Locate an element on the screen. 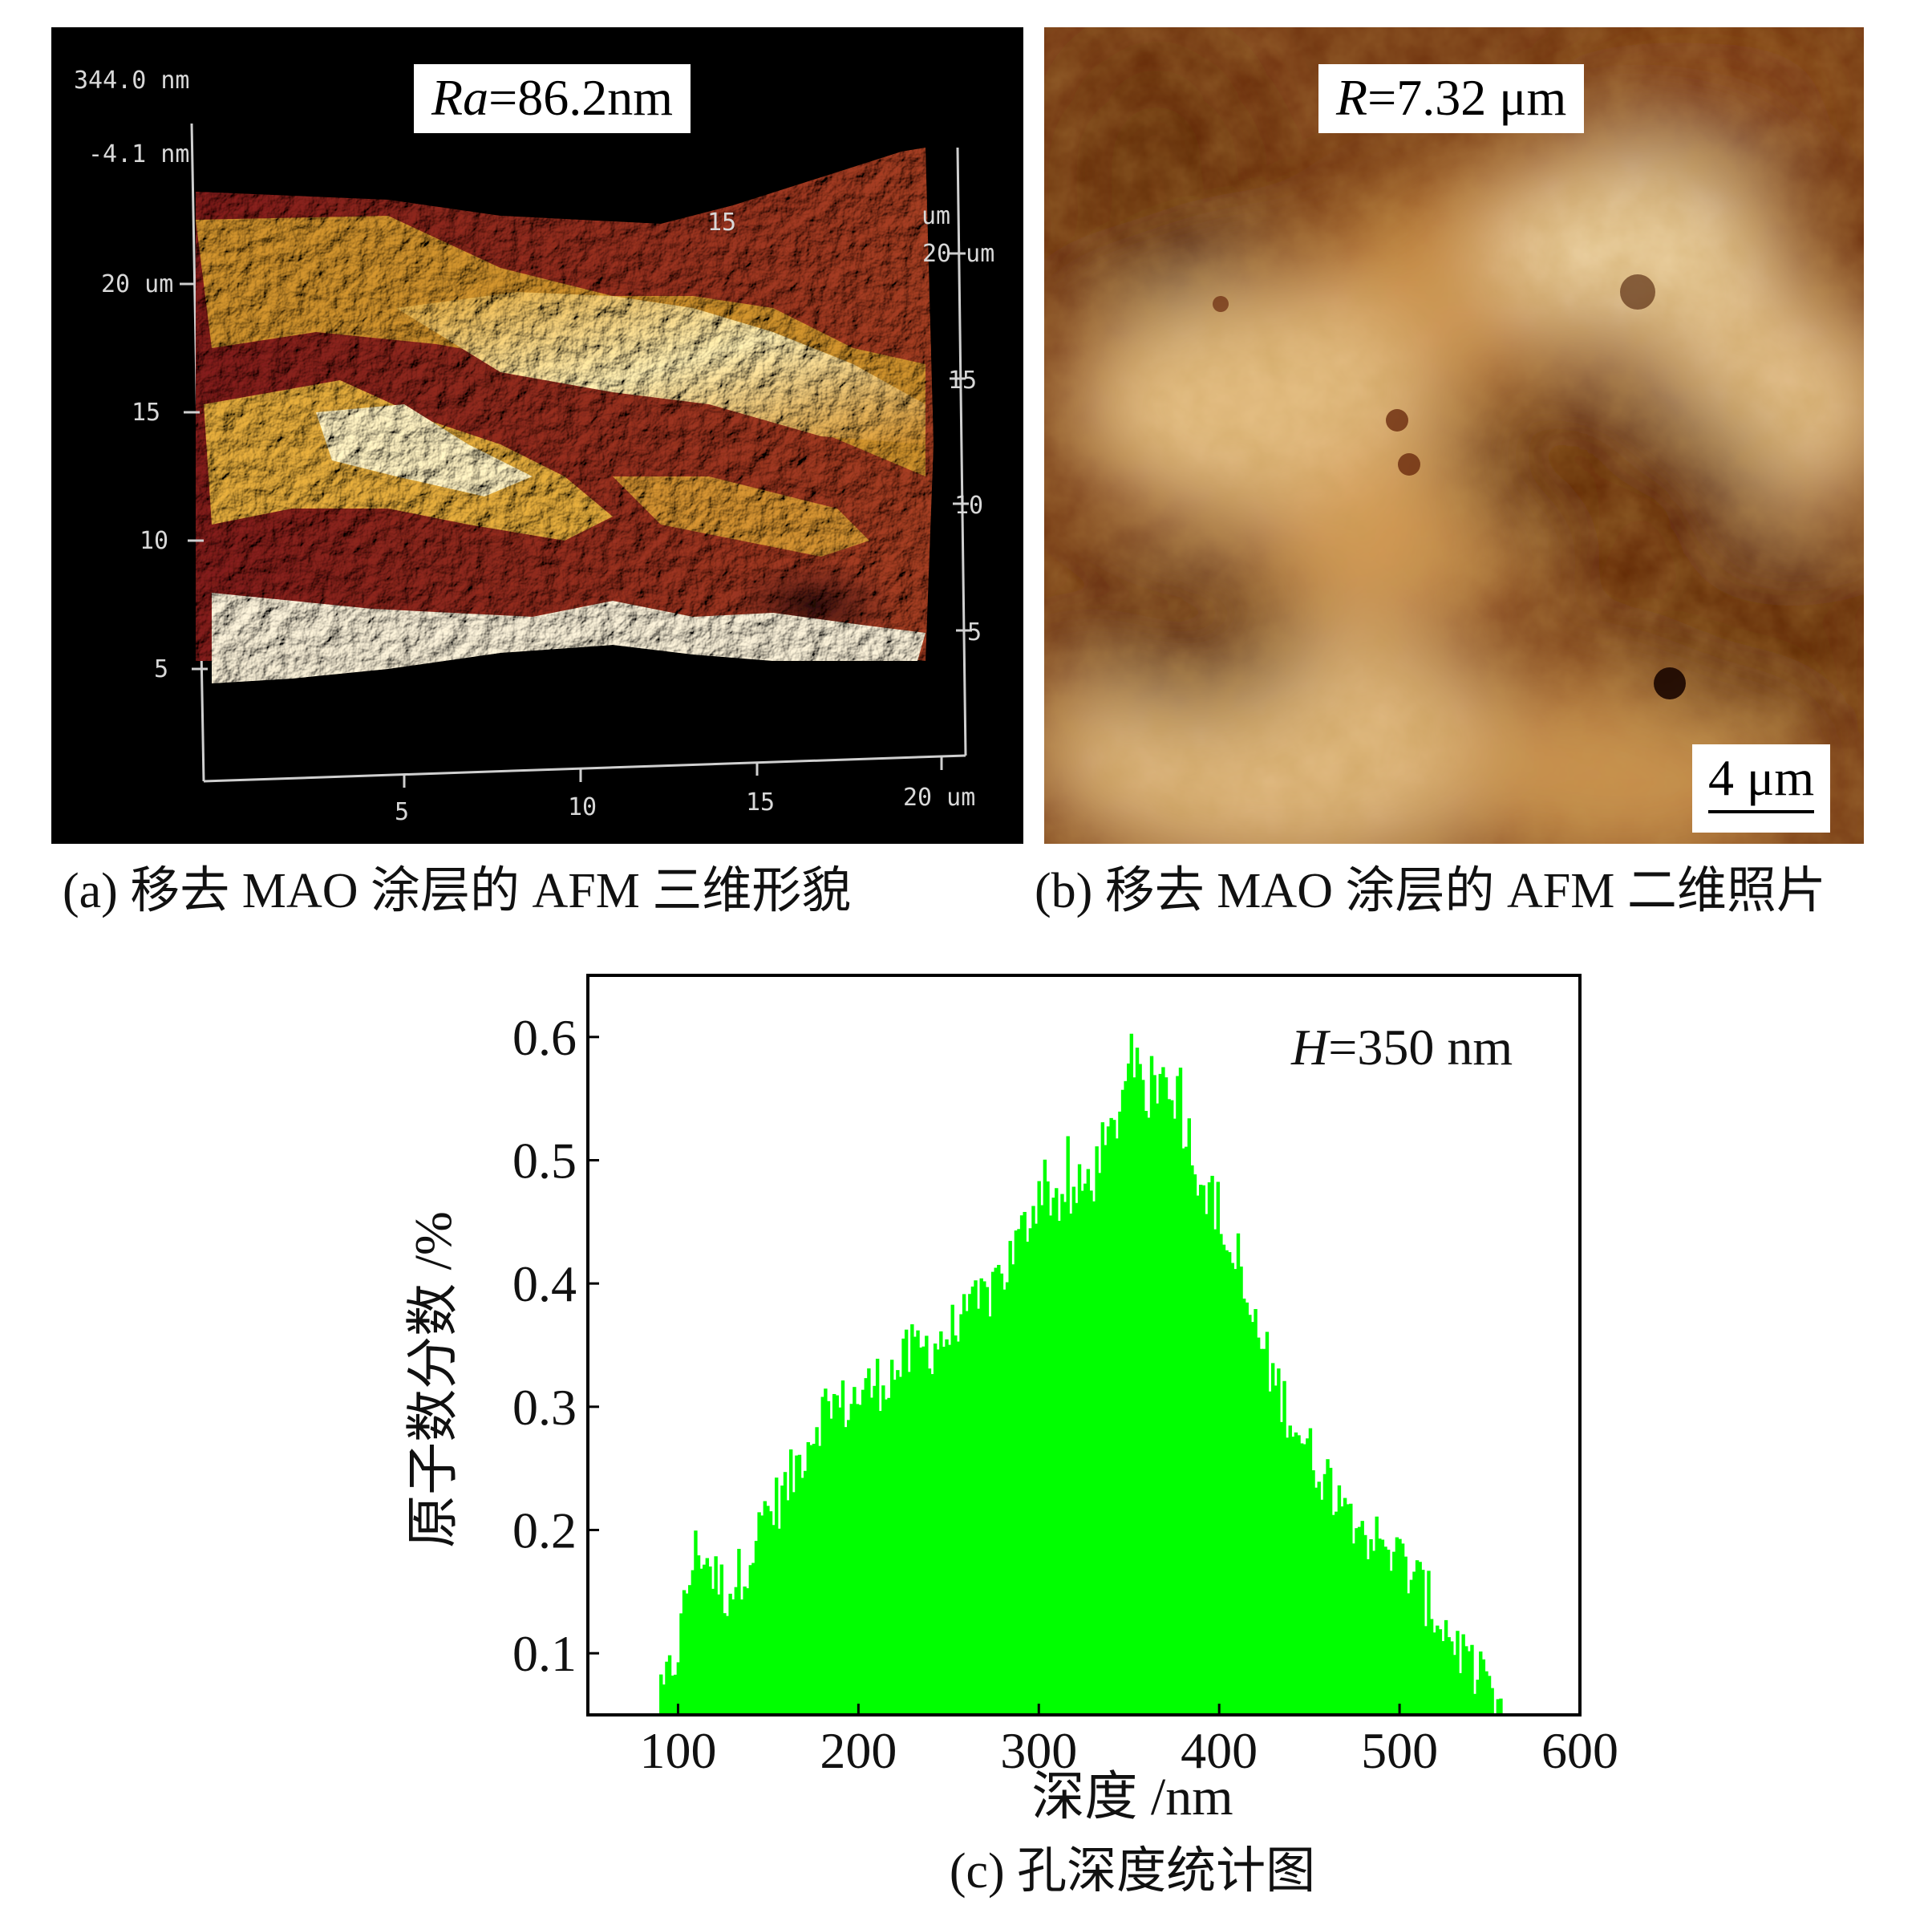 This screenshot has height=1909, width=1932. bottom-axis-5: 5 is located at coordinates (402, 812).